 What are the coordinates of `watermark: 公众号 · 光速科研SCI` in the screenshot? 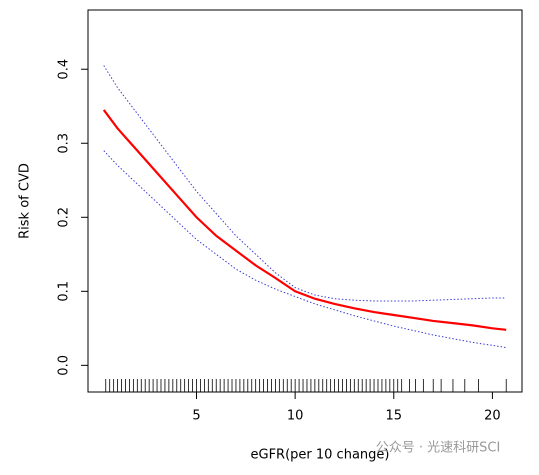 It's located at (438, 448).